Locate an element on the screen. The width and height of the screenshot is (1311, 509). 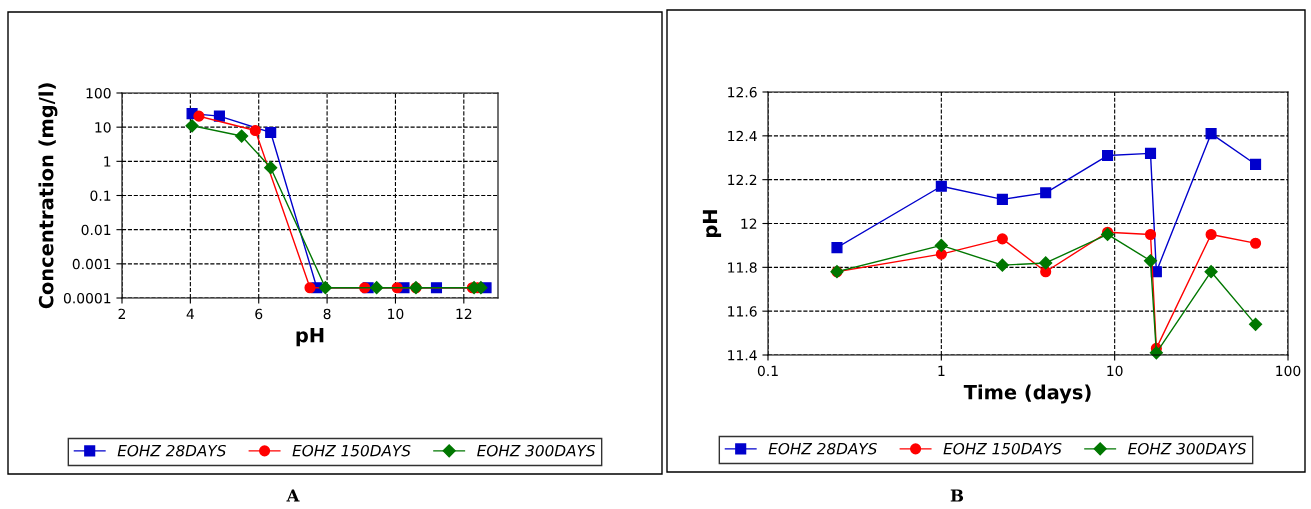
x-tick-label: 4 is located at coordinates (190, 313).